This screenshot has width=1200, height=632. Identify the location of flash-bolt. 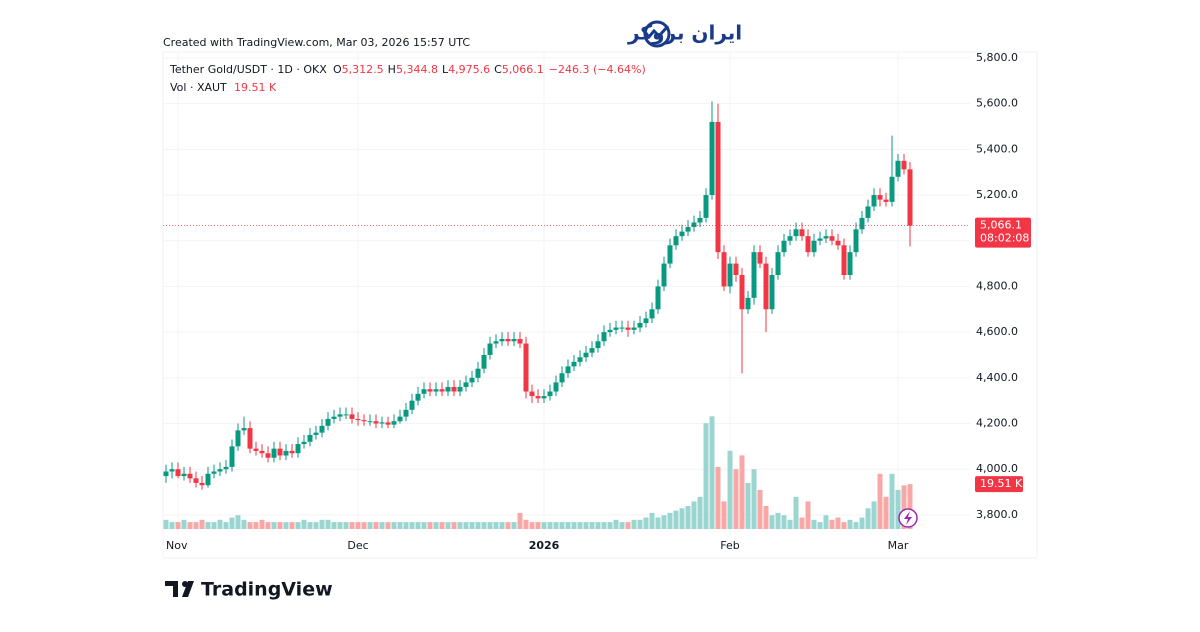
(908, 518).